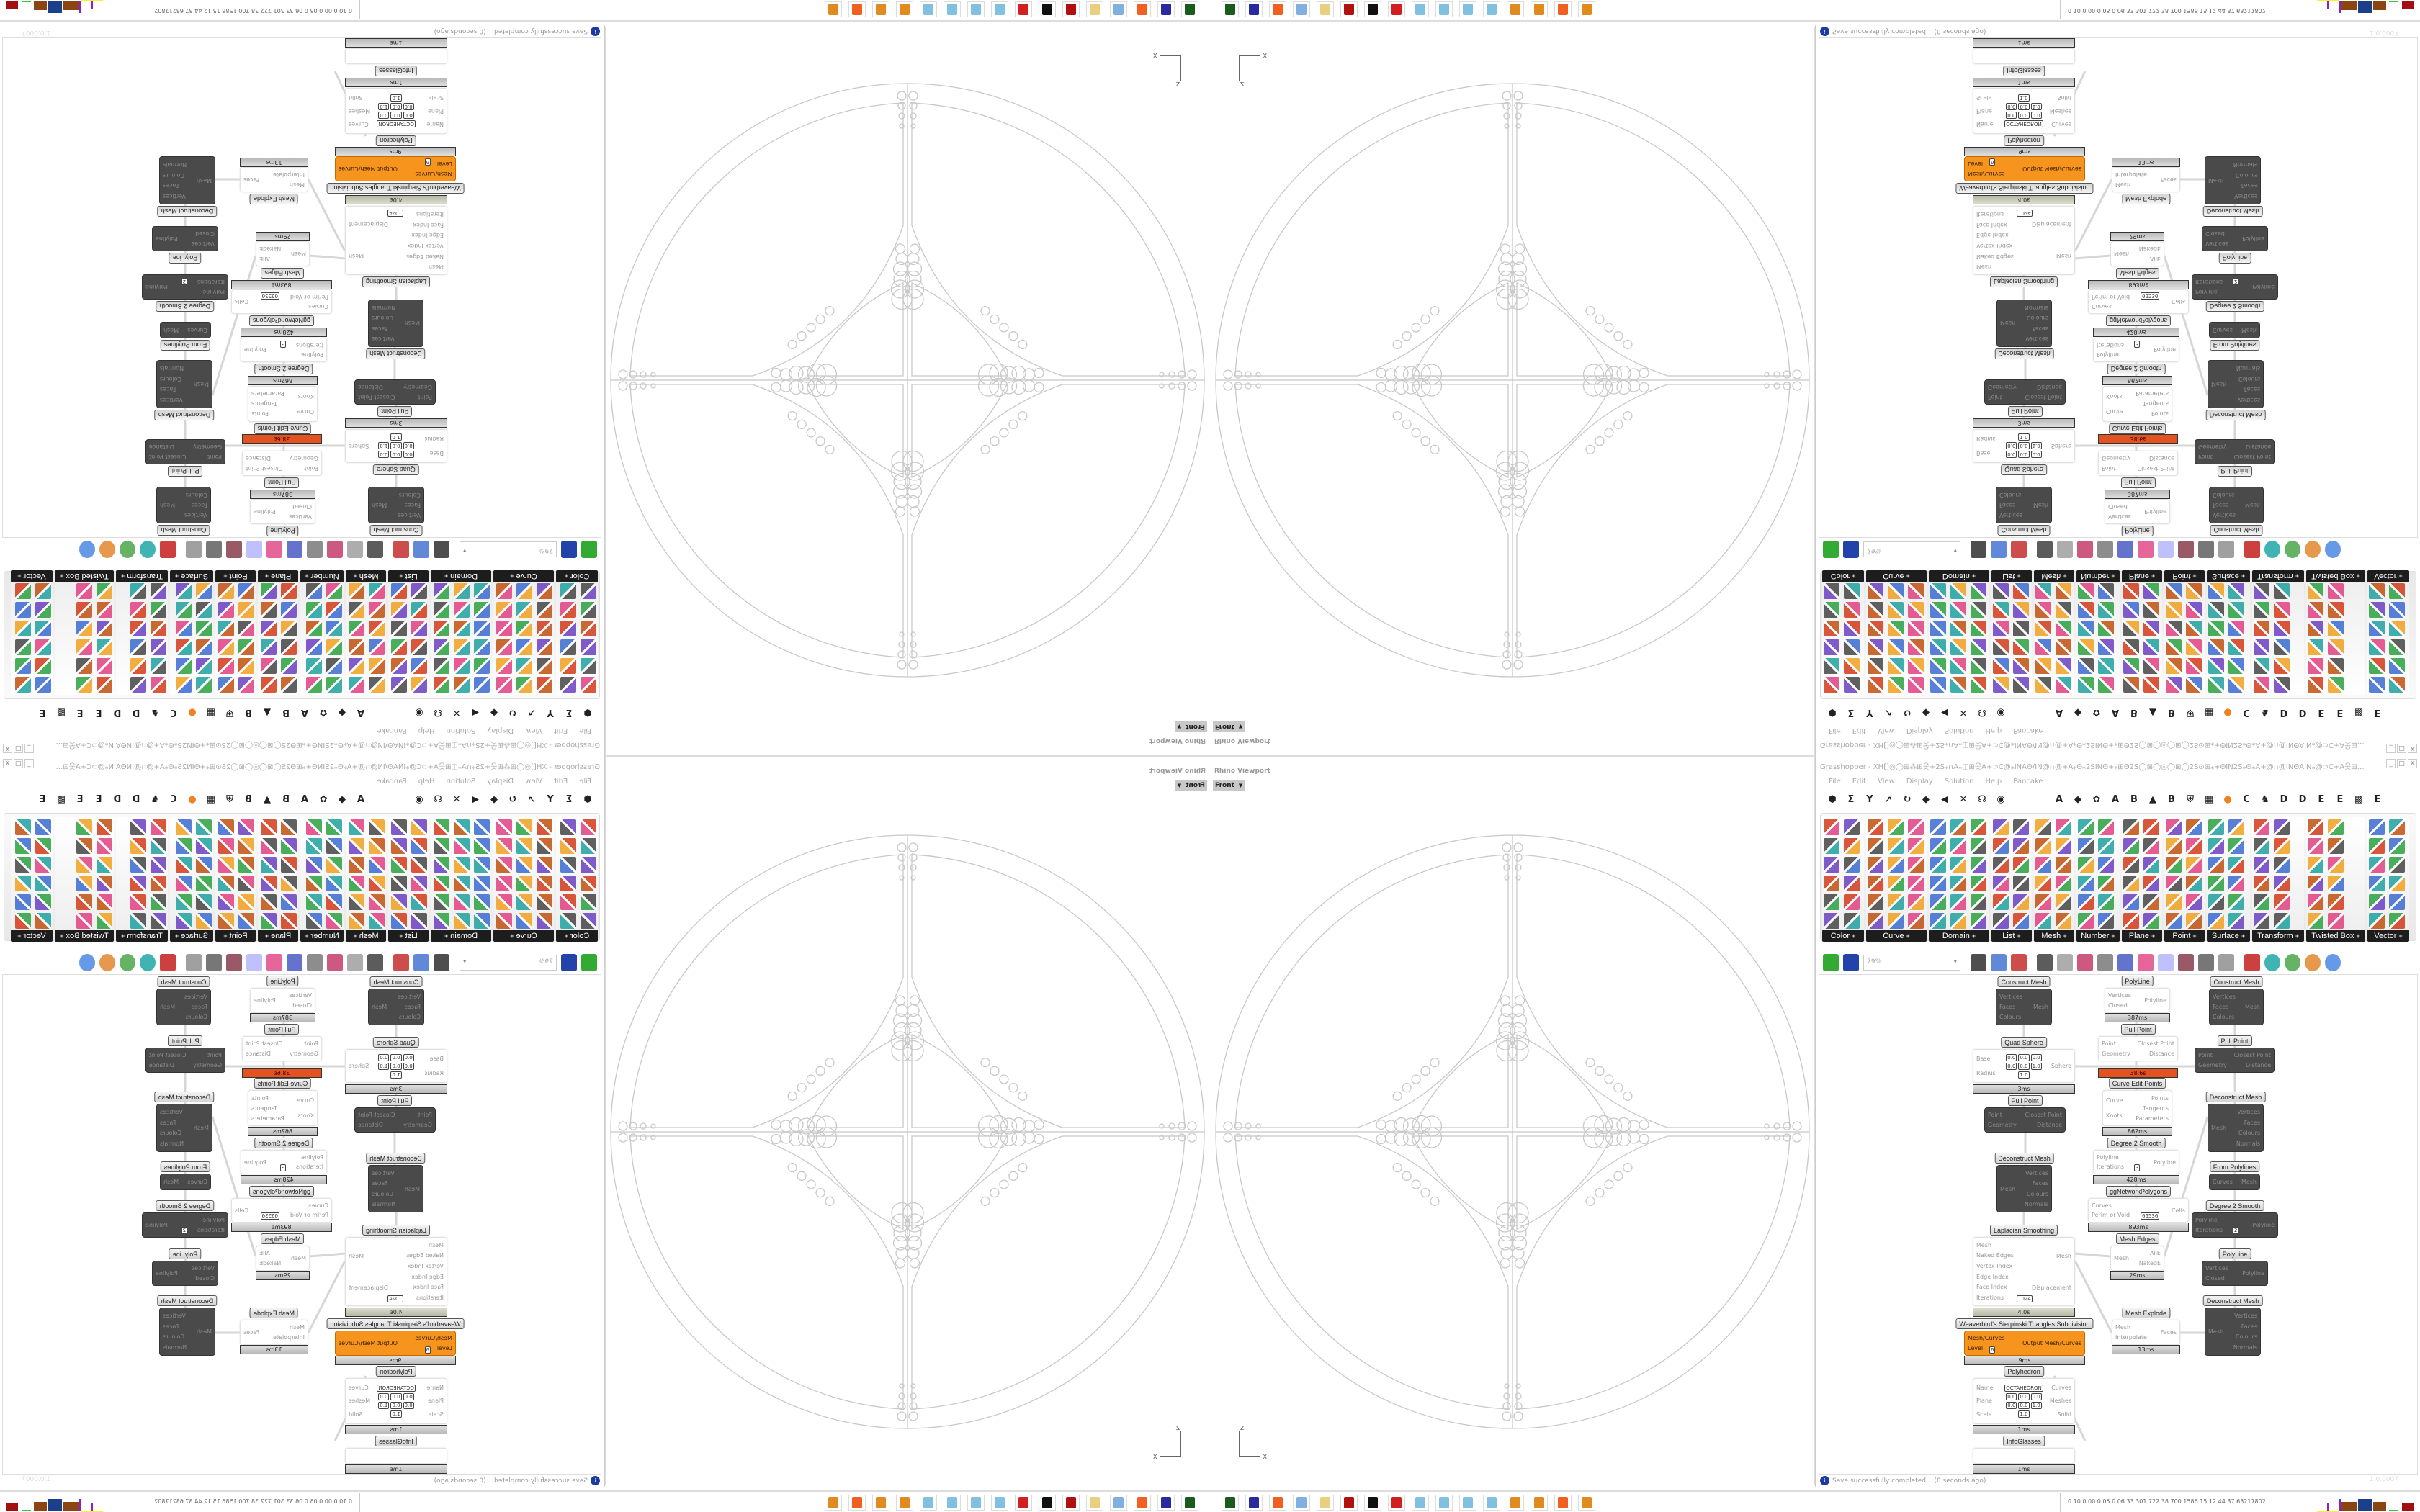  Describe the element at coordinates (585, 730) in the screenshot. I see `menu-file: File` at that location.